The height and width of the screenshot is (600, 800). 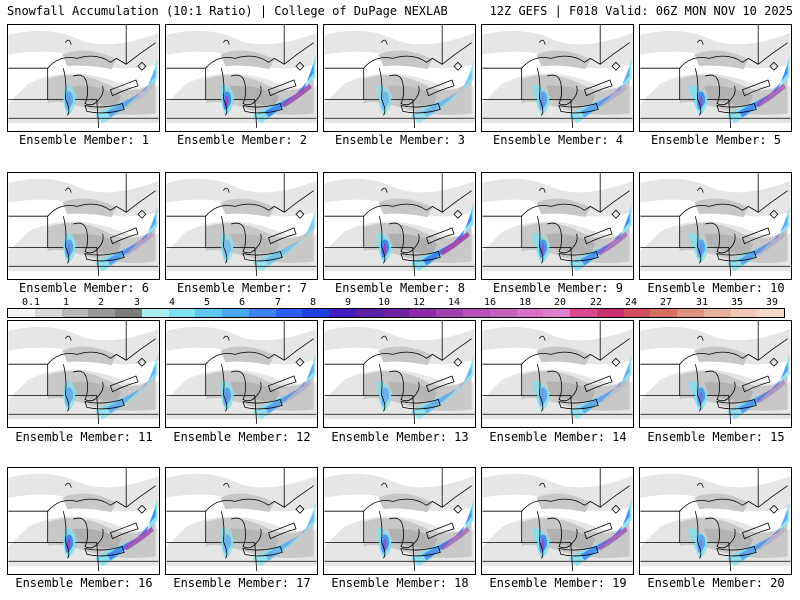 What do you see at coordinates (207, 302) in the screenshot?
I see `colorbar-tick-label: 5` at bounding box center [207, 302].